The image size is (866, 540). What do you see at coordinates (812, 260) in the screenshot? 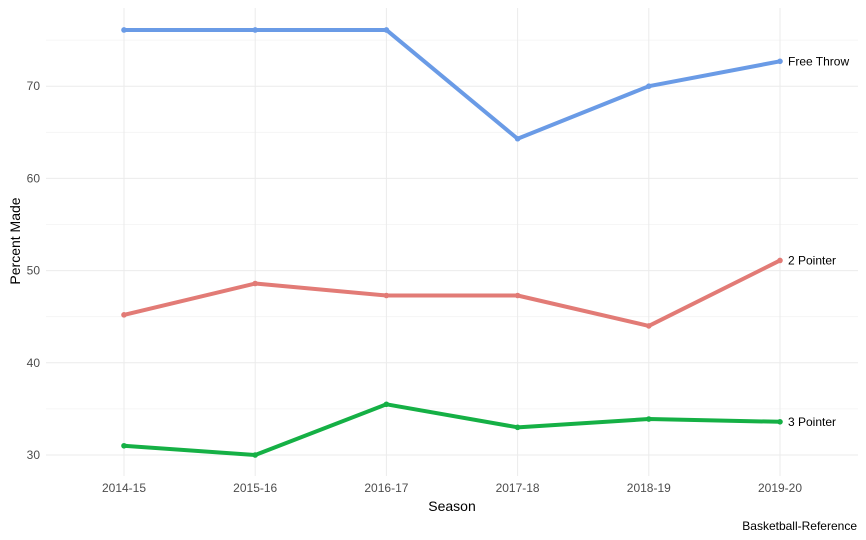
I see `series-label: 2 Pointer` at bounding box center [812, 260].